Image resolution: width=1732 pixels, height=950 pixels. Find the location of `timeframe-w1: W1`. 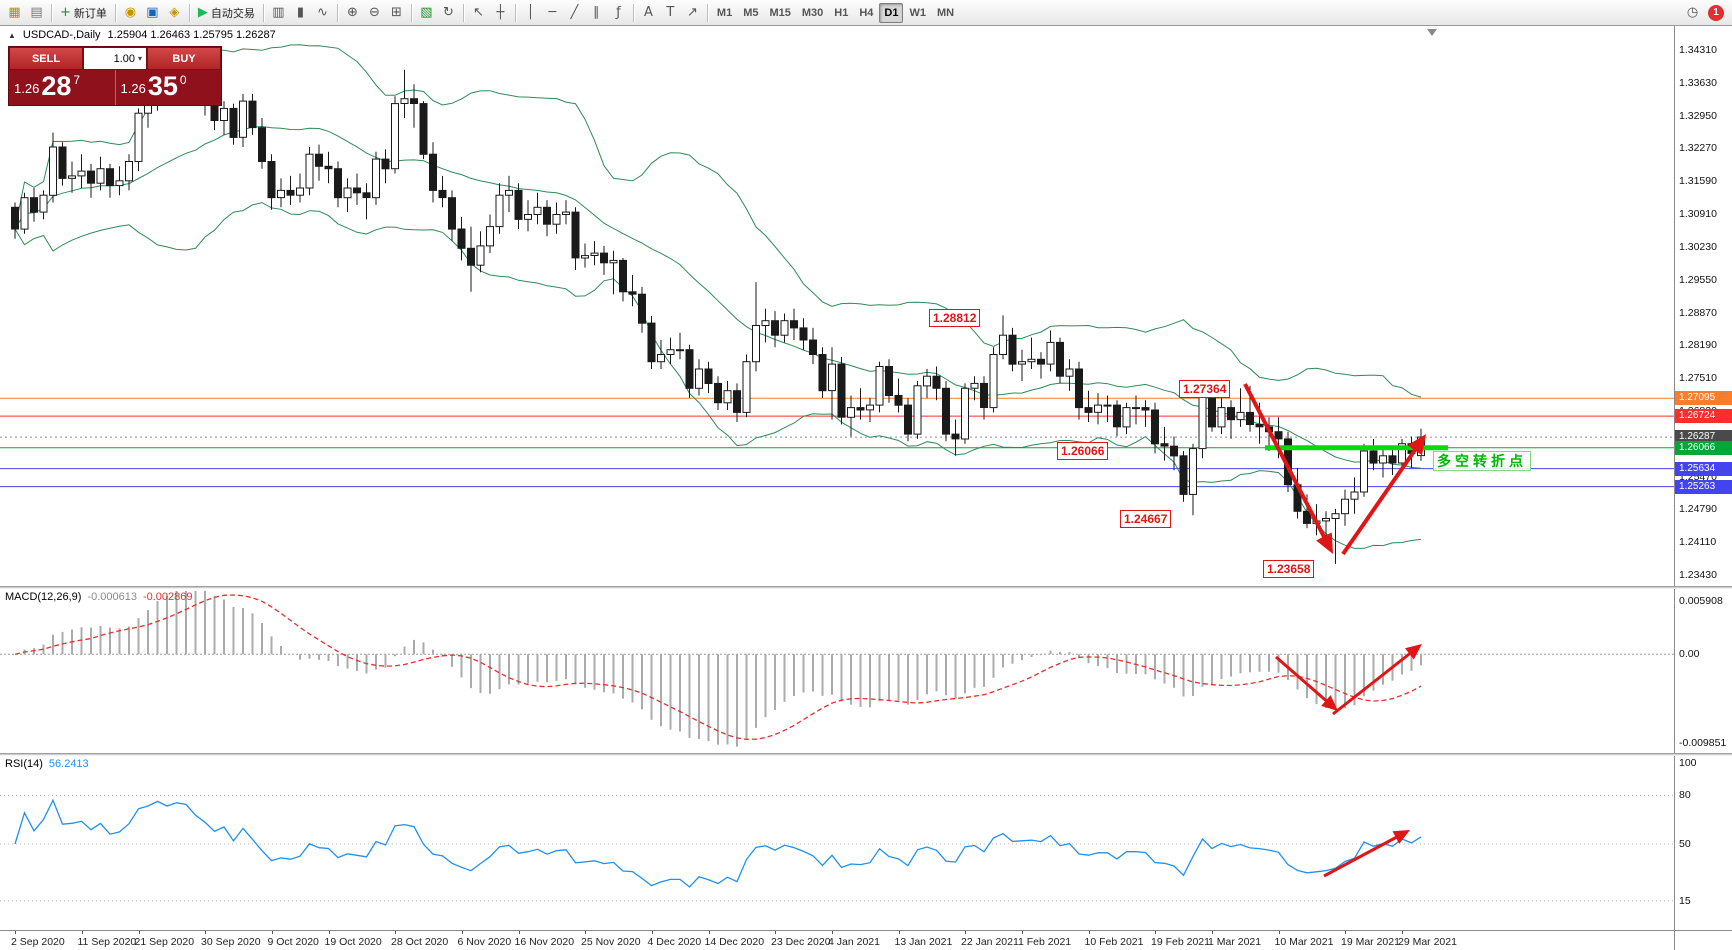

timeframe-w1: W1 is located at coordinates (917, 13).